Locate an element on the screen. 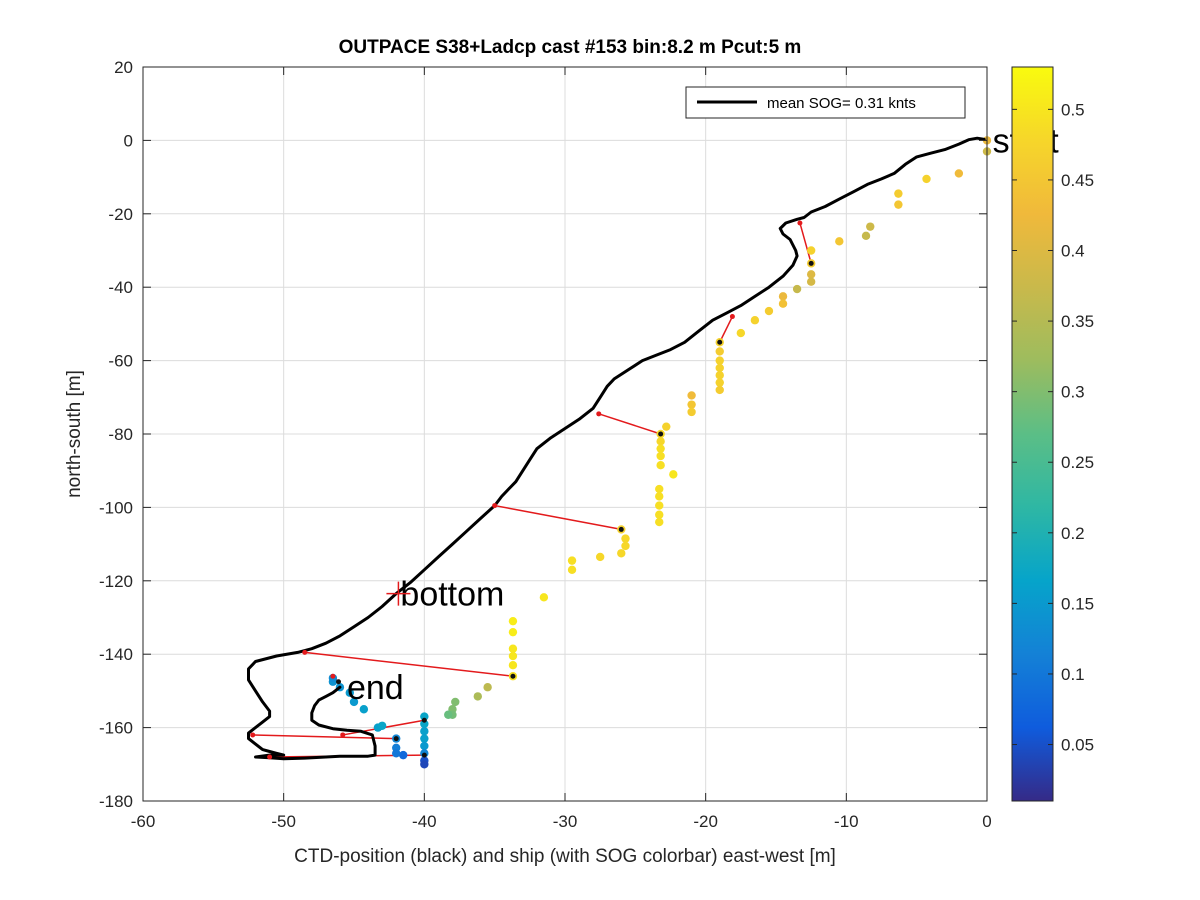 This screenshot has height=900, width=1200. x-tick-label: -40 is located at coordinates (424, 821).